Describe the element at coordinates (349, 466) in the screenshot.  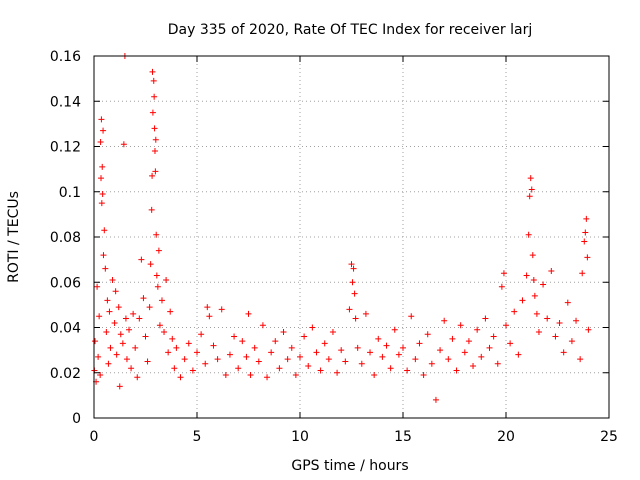
I see `x-axis-label: GPS time / hours` at that location.